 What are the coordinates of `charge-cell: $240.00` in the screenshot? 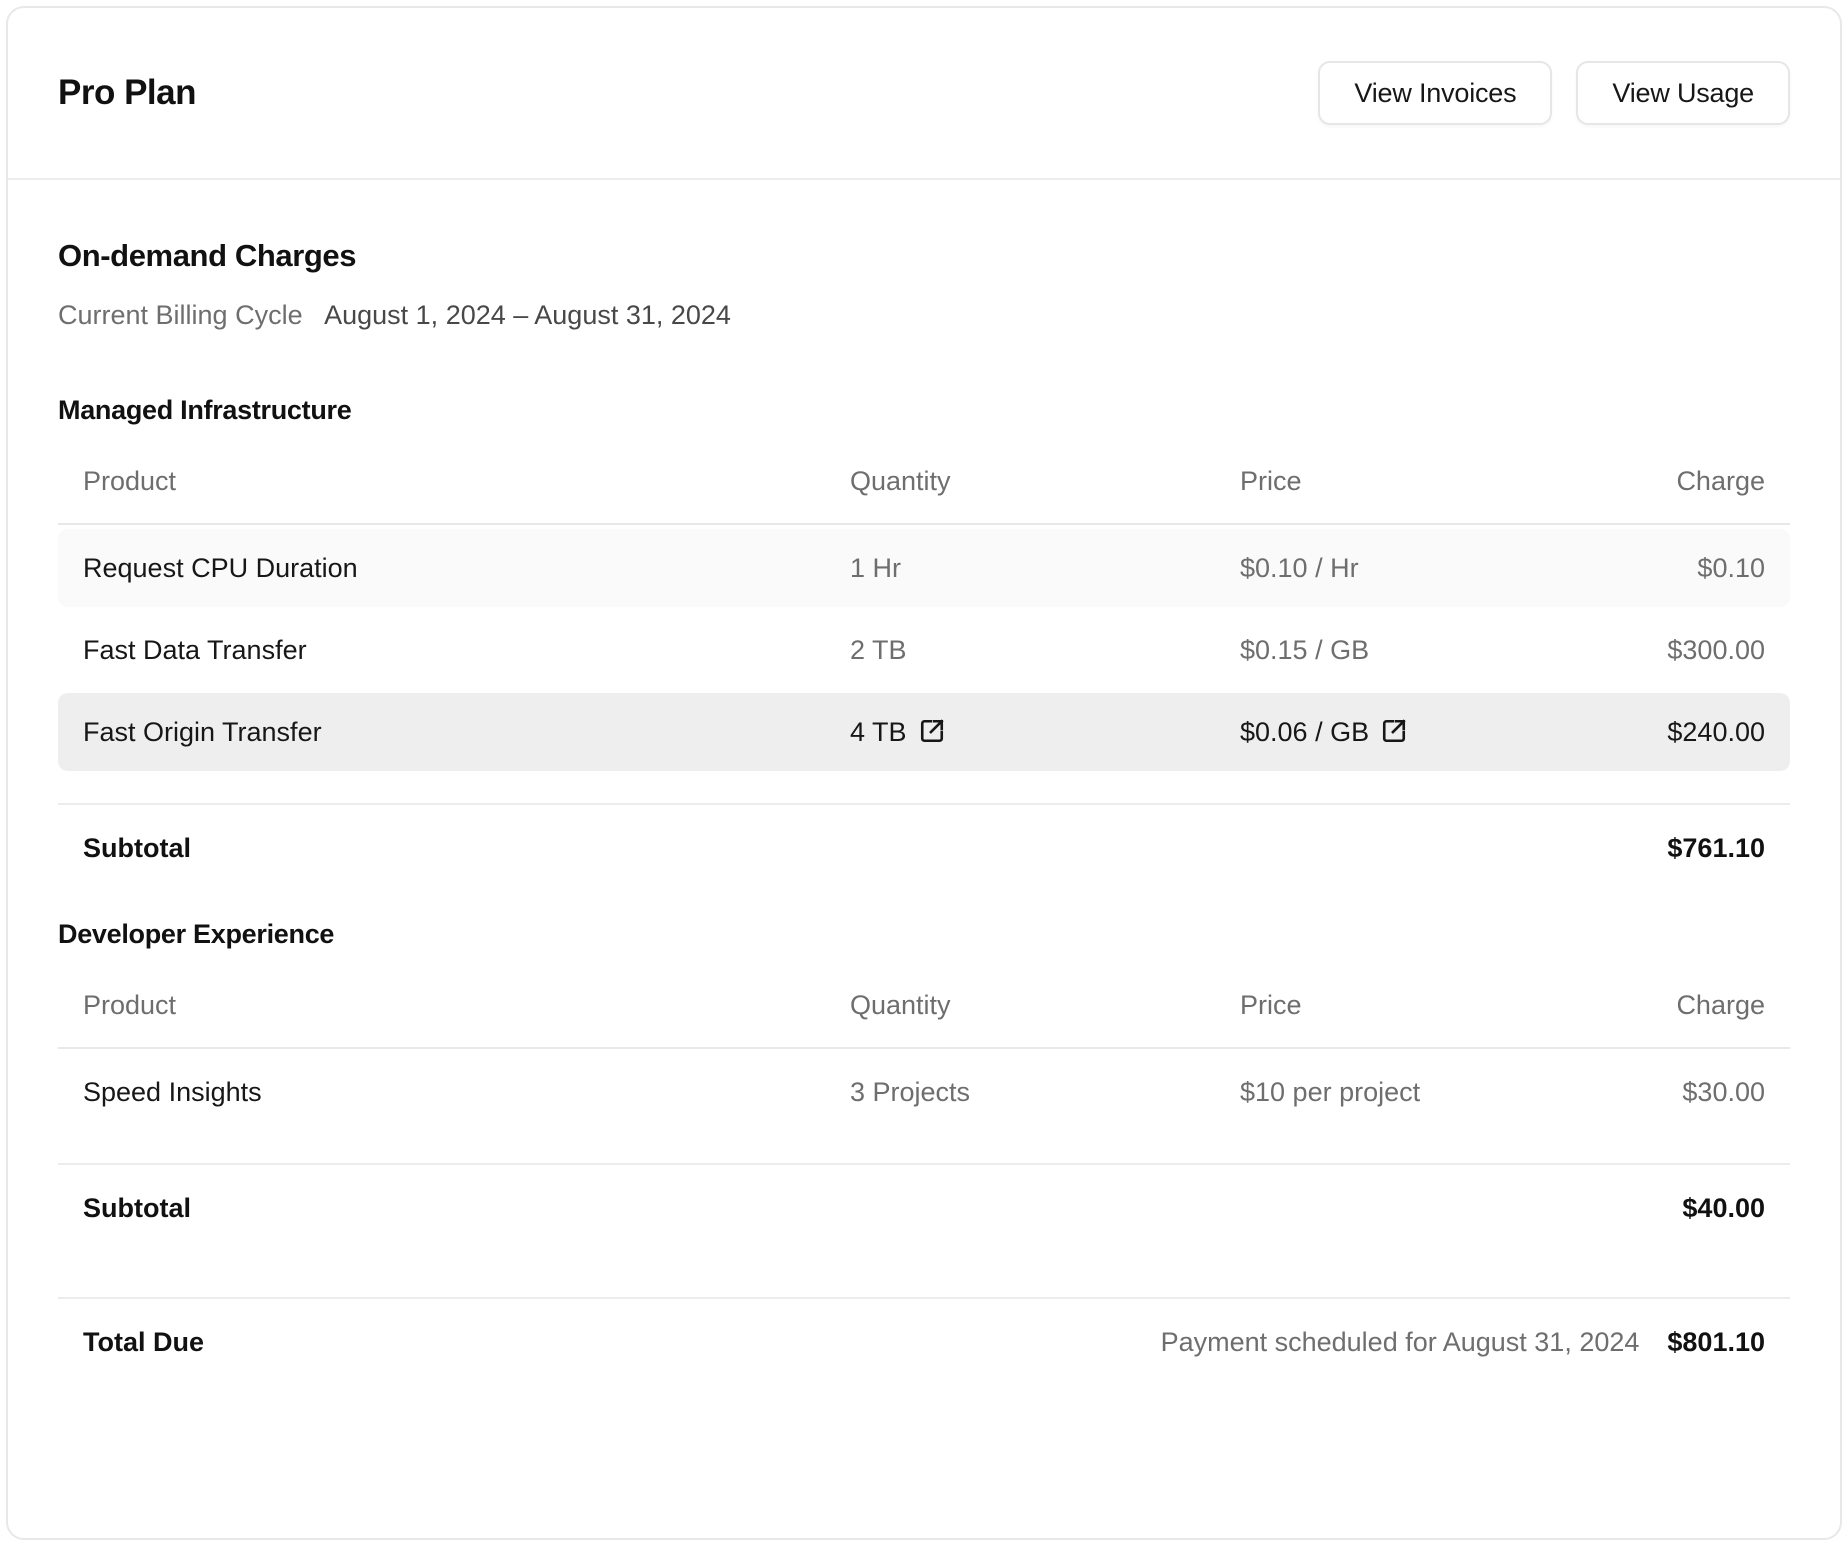 It's located at (1716, 731).